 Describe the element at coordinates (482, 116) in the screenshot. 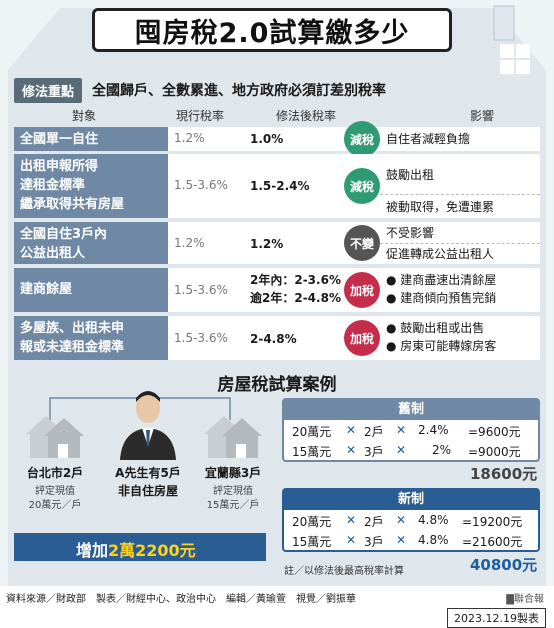

I see `header-effect: 影響` at that location.